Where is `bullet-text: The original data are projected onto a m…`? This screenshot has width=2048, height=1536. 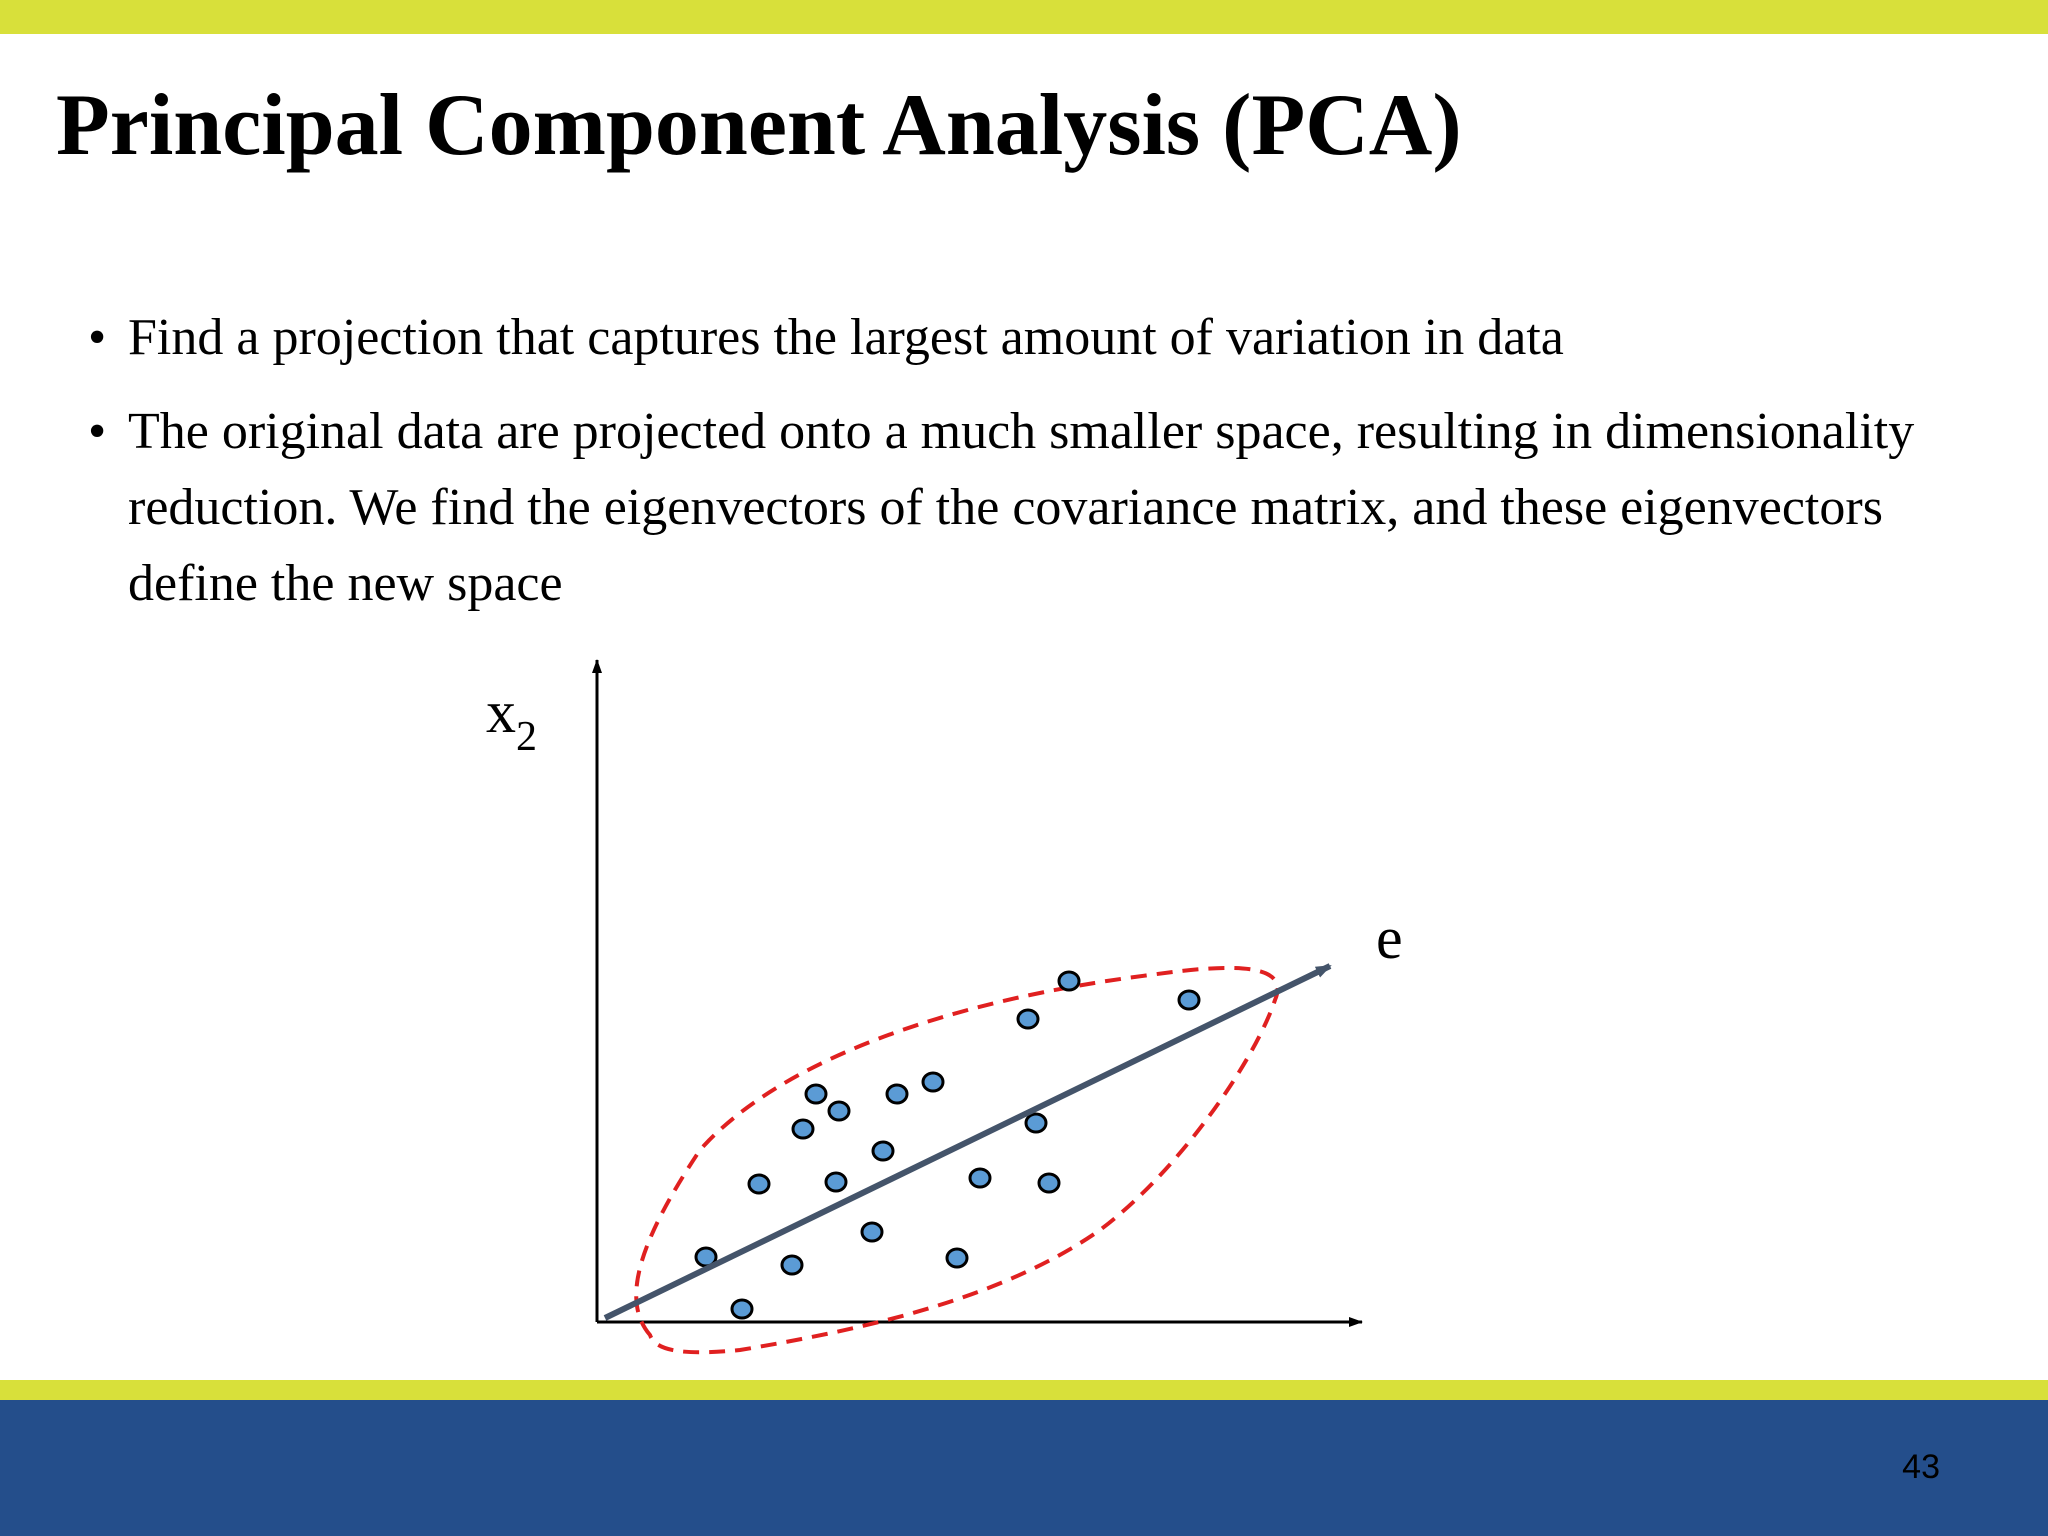 bullet-text: The original data are projected onto a m… is located at coordinates (1021, 507).